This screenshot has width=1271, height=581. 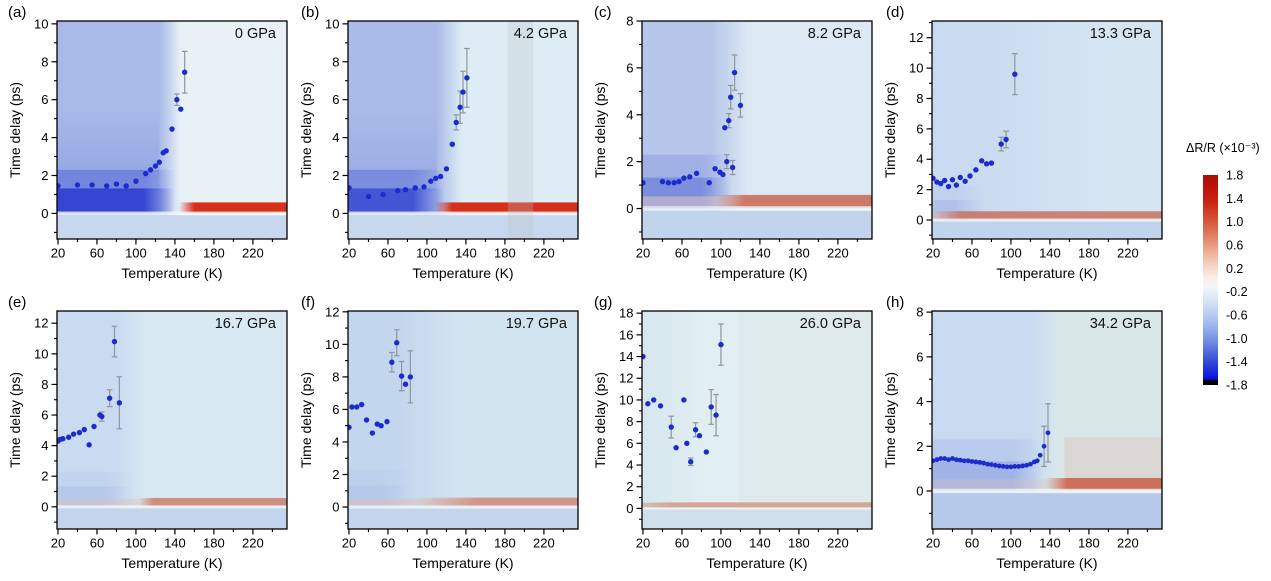 I want to click on panel-letter: (a), so click(x=17, y=12).